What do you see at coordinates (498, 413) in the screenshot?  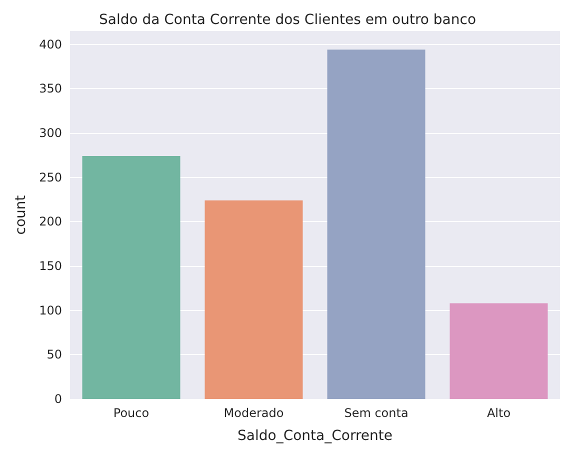 I see `x-tick-label: Alto` at bounding box center [498, 413].